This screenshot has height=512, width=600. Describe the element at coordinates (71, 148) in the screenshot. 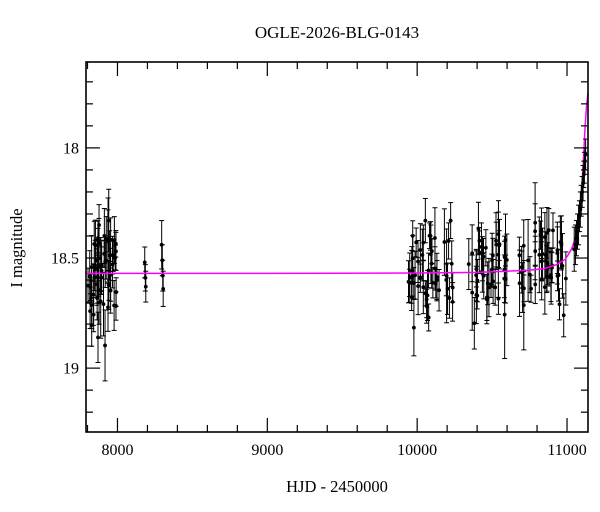

I see `y-tick-label: 18` at that location.